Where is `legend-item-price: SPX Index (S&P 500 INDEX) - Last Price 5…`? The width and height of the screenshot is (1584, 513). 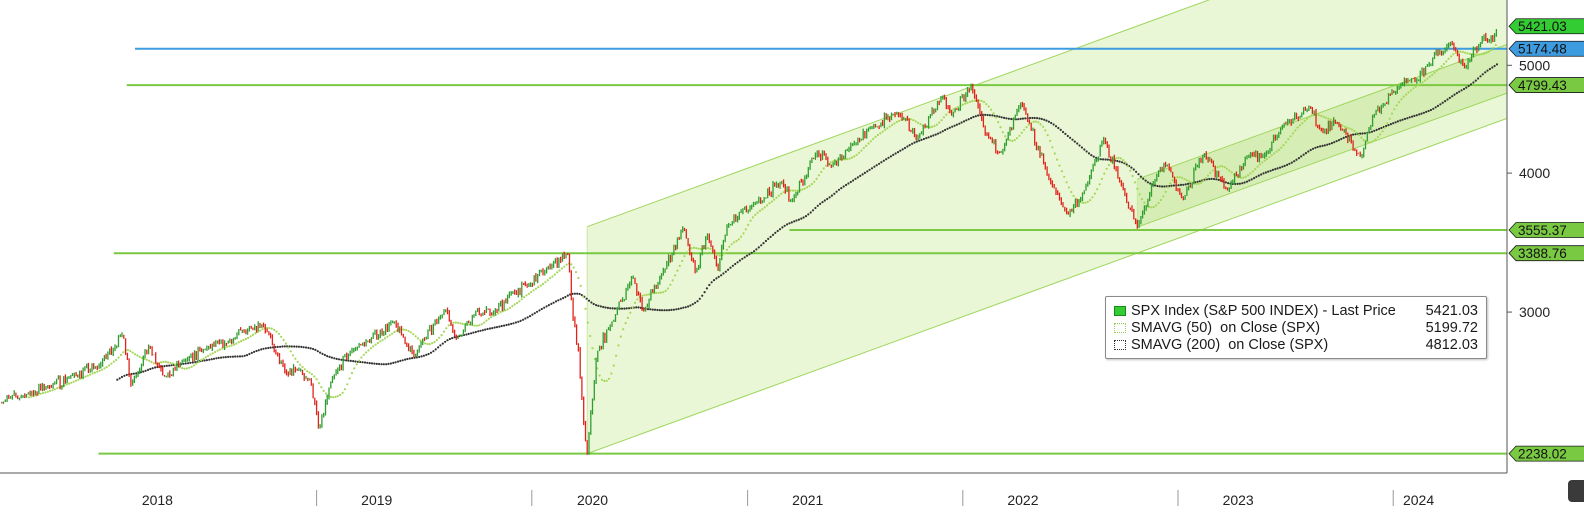
legend-item-price: SPX Index (S&P 500 INDEX) - Last Price 5… is located at coordinates (1296, 310).